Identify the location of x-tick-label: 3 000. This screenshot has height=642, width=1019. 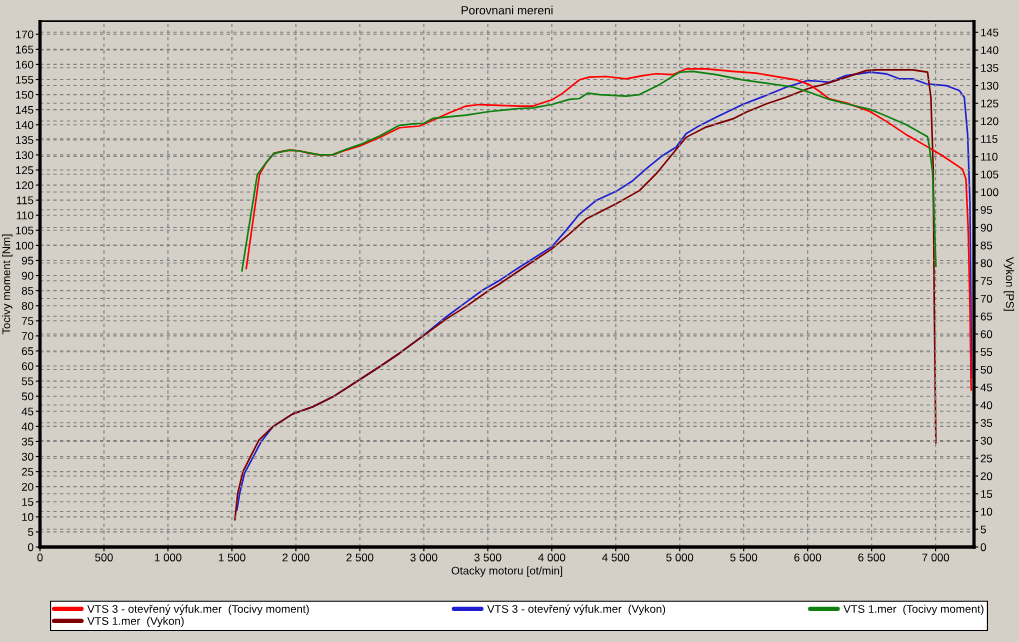
(424, 557).